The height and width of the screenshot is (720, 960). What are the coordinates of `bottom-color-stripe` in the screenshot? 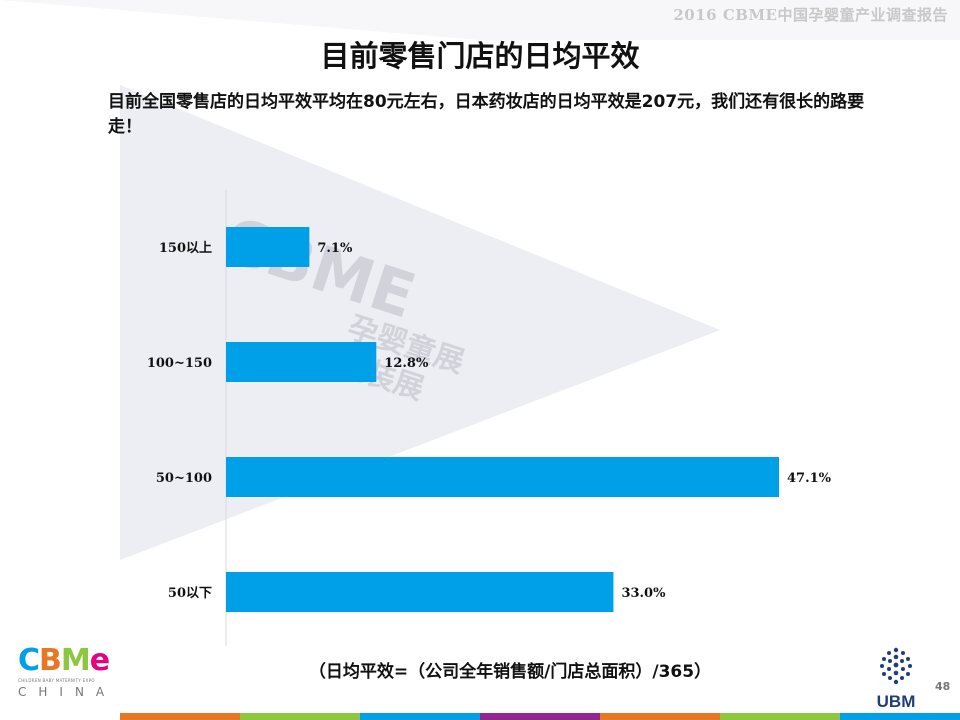 It's located at (540, 716).